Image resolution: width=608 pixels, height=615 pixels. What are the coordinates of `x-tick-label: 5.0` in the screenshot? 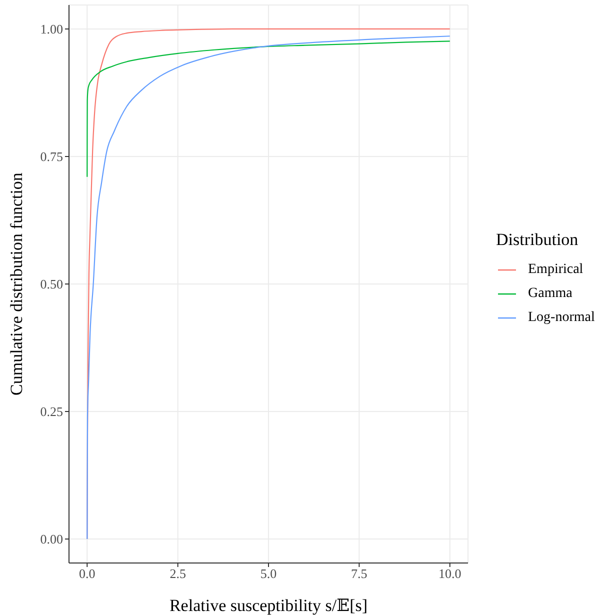 It's located at (268, 574).